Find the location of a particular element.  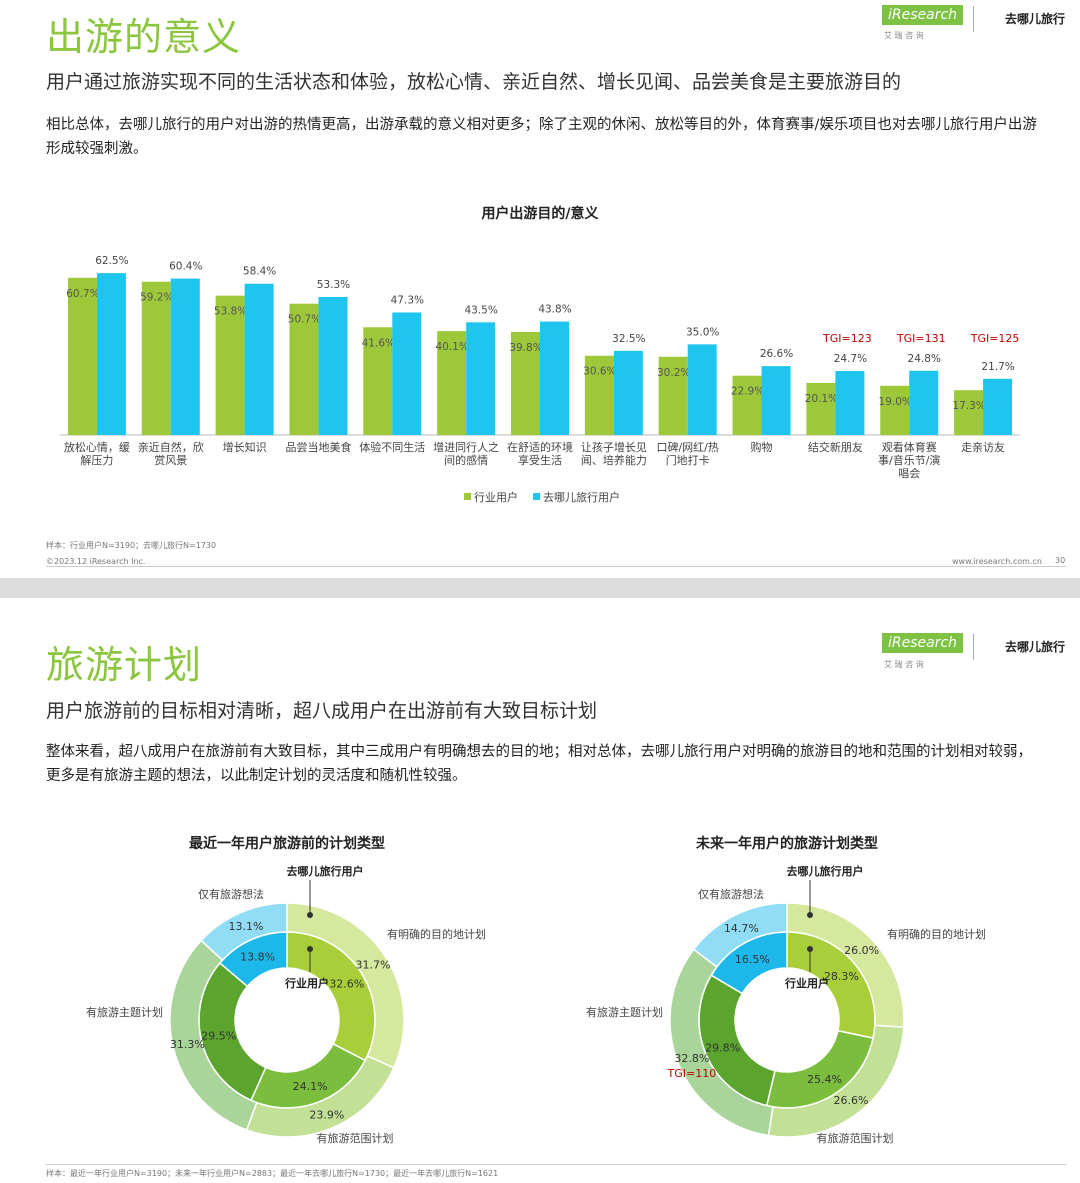

legend-label: 去哪儿旅行用户 is located at coordinates (581, 497).